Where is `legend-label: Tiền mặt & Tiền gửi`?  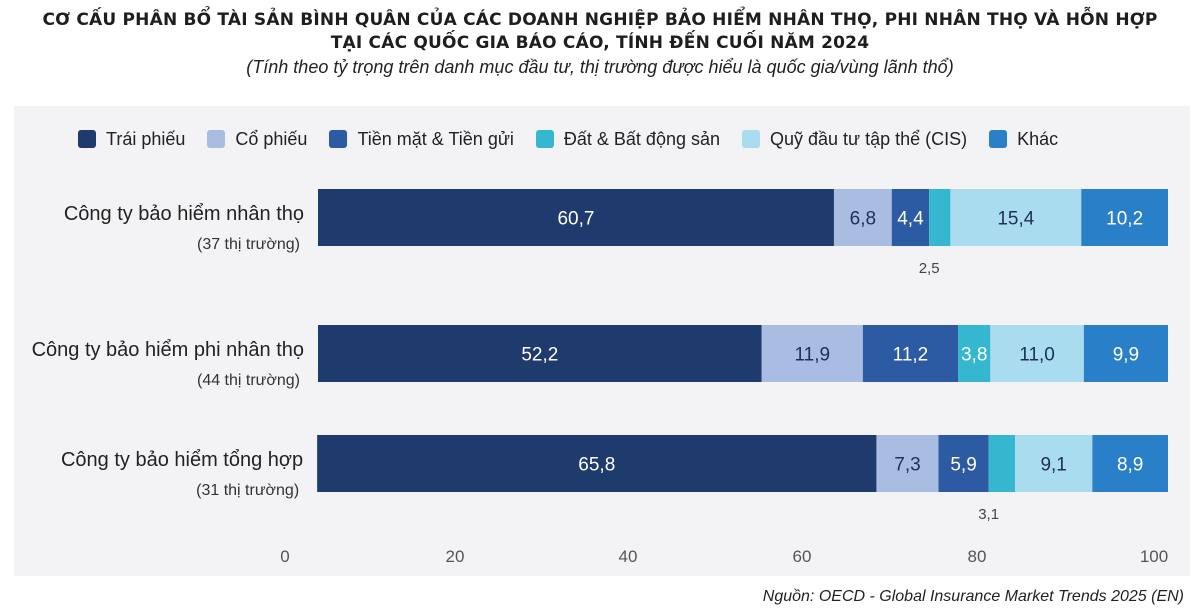 legend-label: Tiền mặt & Tiền gửi is located at coordinates (435, 138).